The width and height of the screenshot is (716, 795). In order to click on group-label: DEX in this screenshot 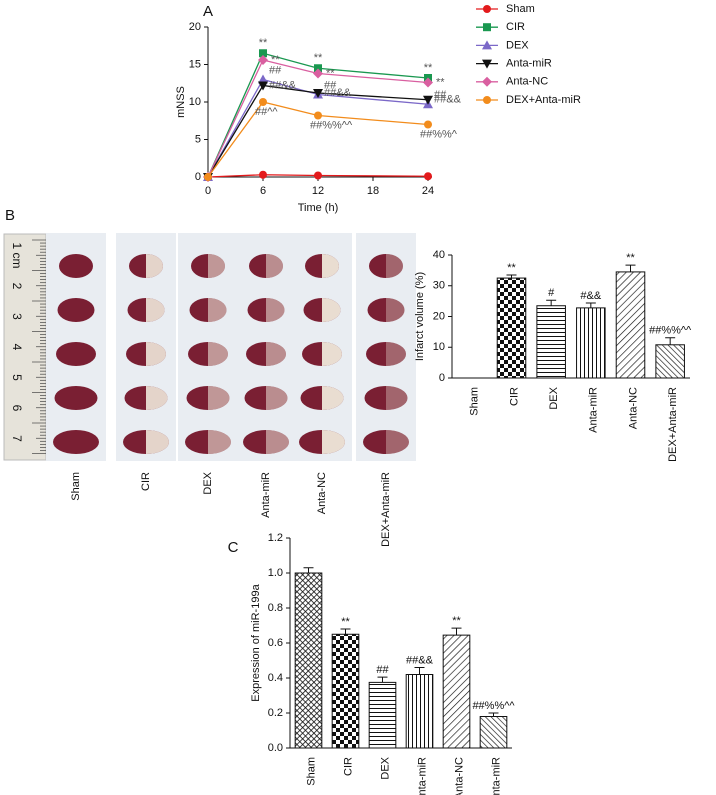, I will do `click(208, 482)`.